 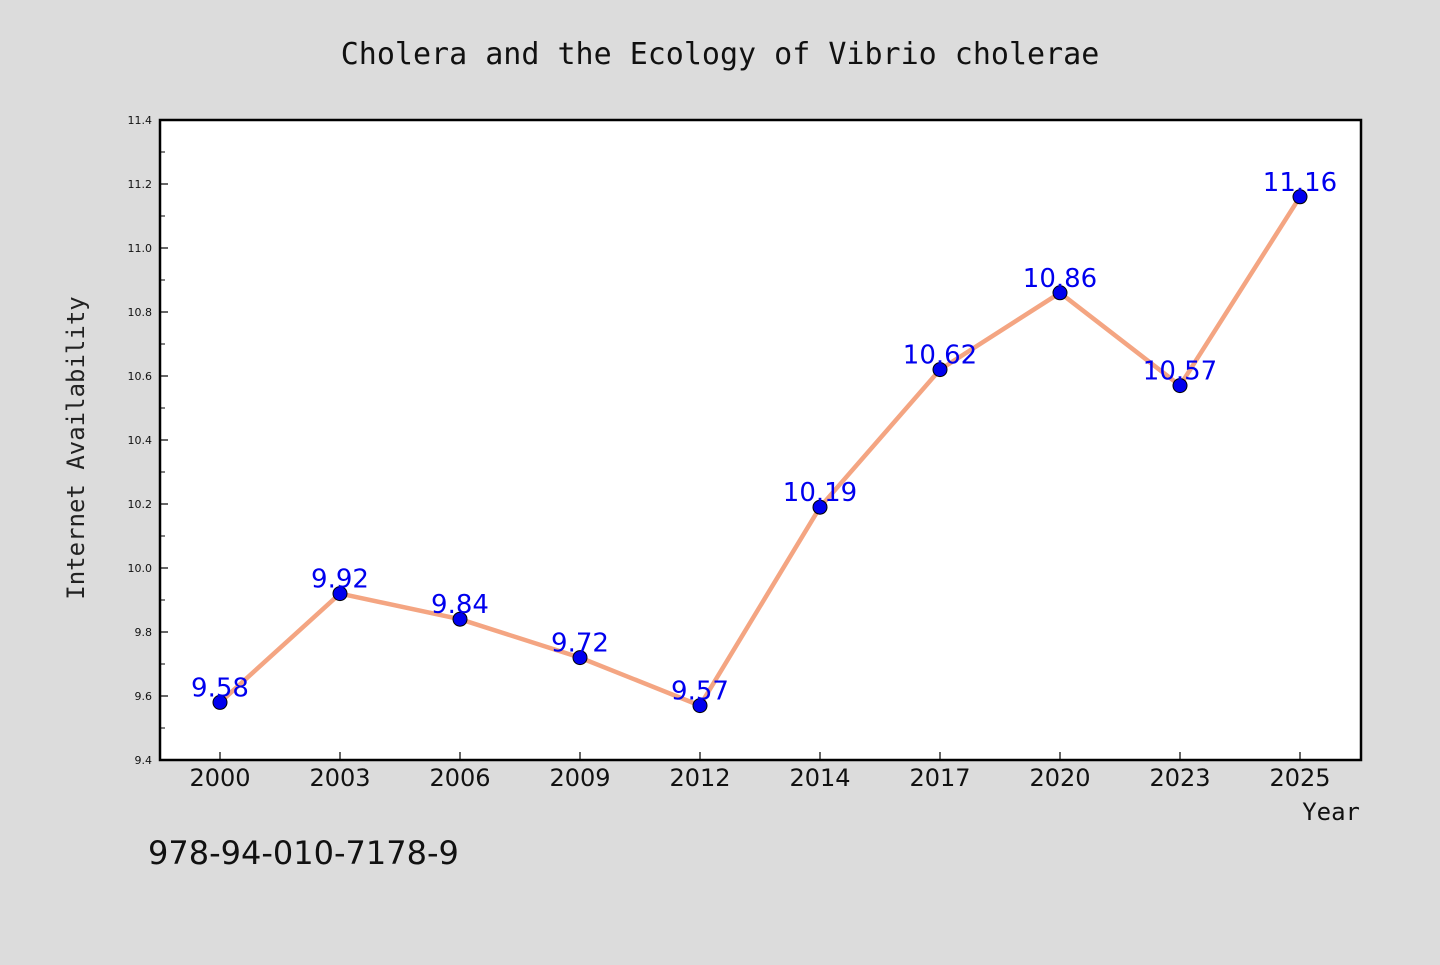 I want to click on y-axis-label: Internet Availability, so click(x=76, y=447).